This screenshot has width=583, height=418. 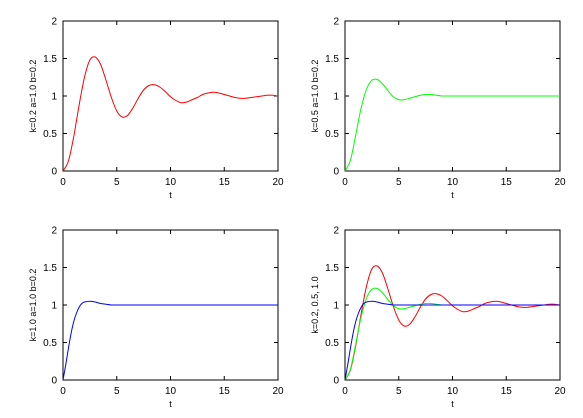 I want to click on y-axis-label: k=0.2 a=1.0 b=0.2, so click(x=33, y=96).